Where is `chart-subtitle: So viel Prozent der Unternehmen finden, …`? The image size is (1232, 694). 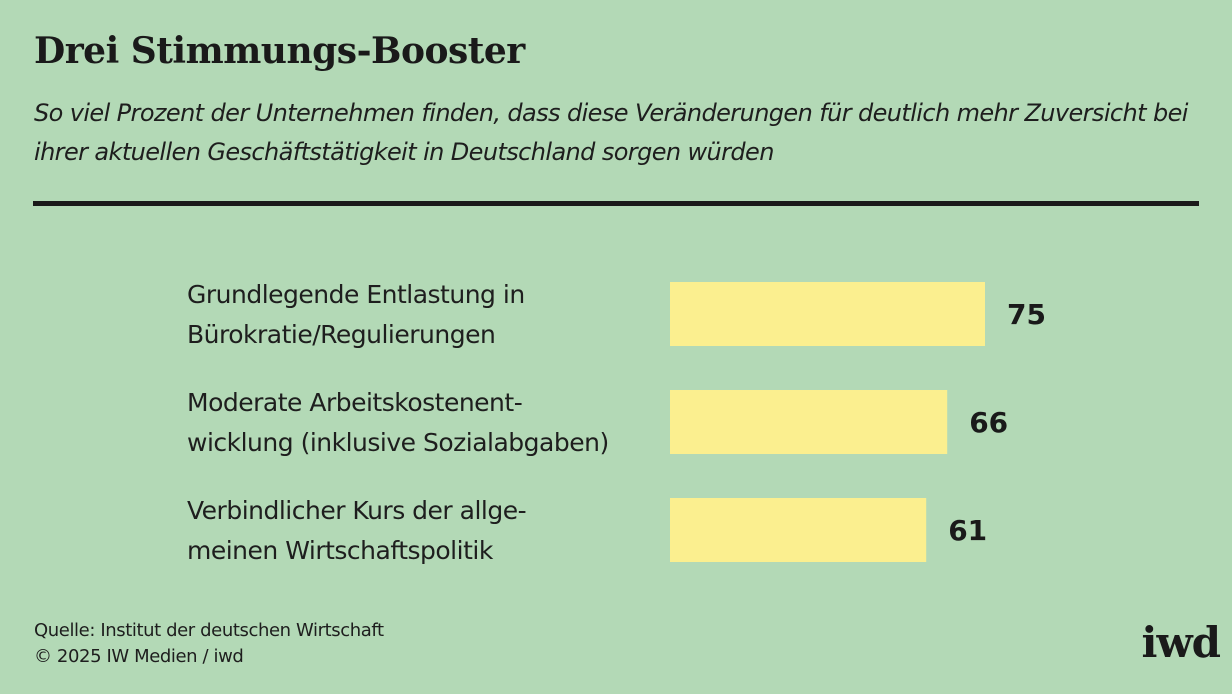 chart-subtitle: So viel Prozent der Unternehmen finden, … is located at coordinates (611, 132).